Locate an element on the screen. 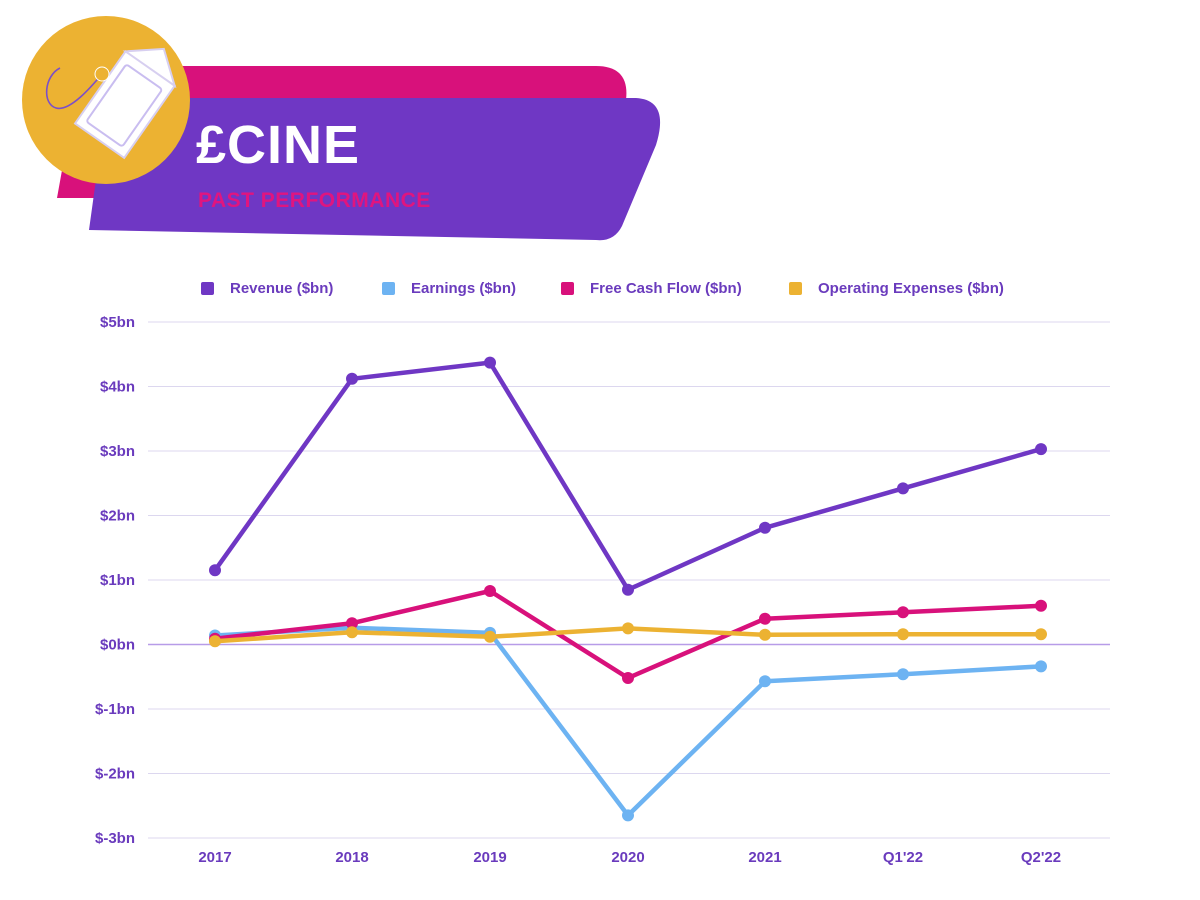  legend-item-free-cash-flow: Free Cash Flow ($bn) is located at coordinates (651, 288).